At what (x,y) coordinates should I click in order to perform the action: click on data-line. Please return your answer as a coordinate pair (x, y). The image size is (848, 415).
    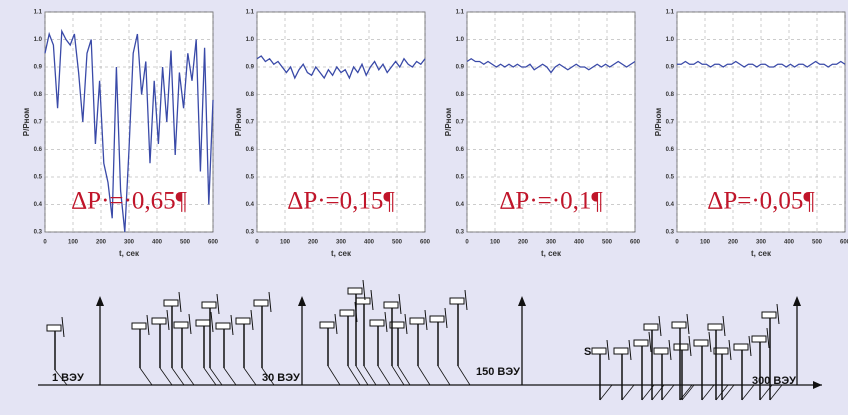
    Looking at the image, I should click on (129, 130).